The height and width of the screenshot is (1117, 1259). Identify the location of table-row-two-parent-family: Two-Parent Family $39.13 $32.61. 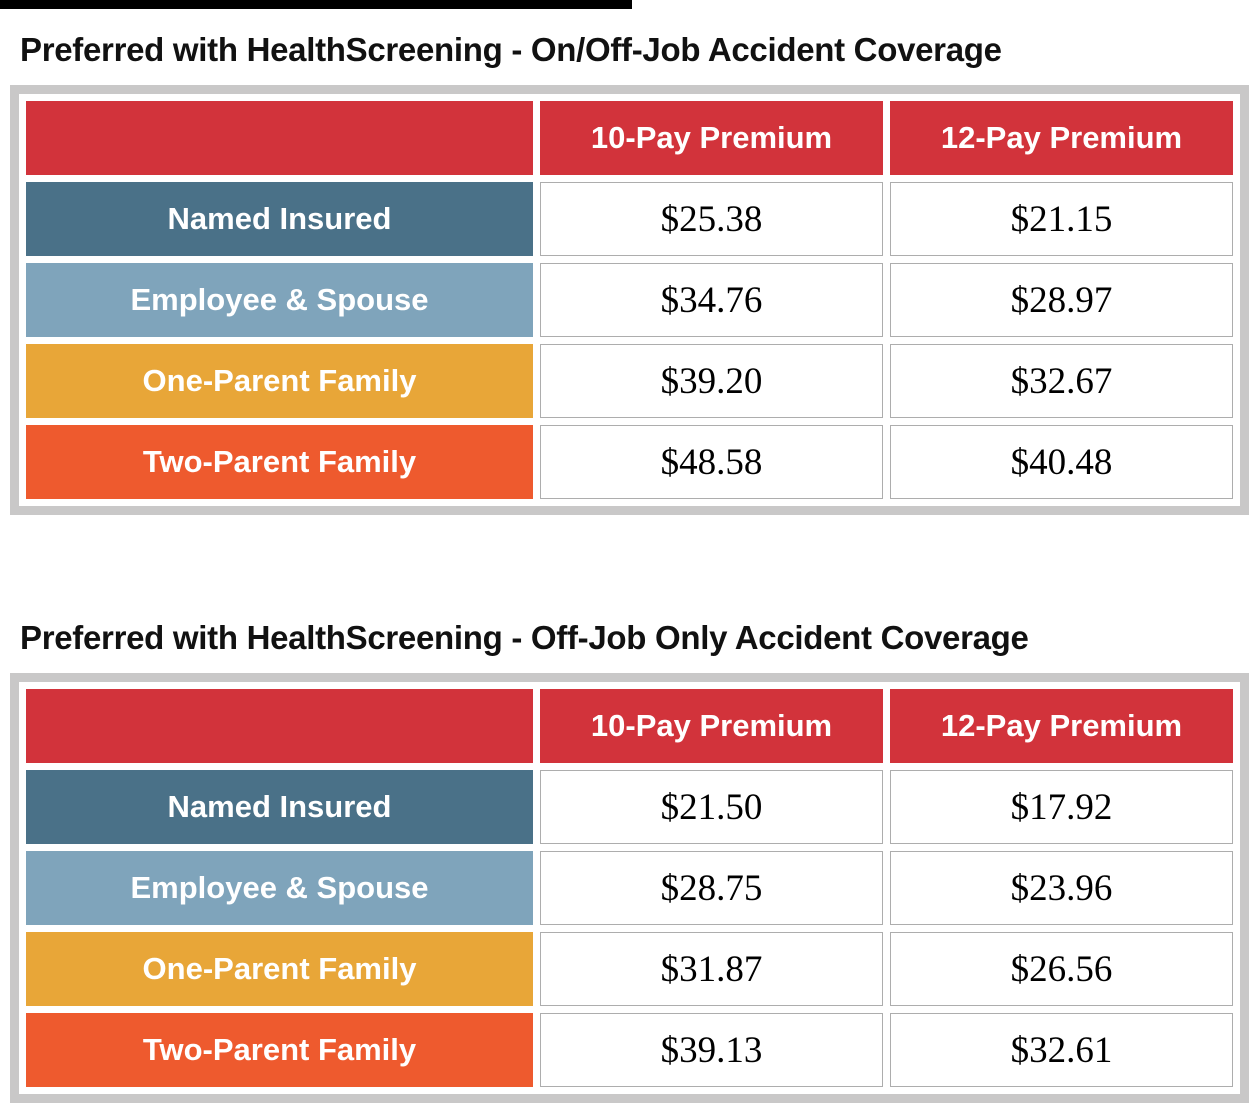
(629, 1050).